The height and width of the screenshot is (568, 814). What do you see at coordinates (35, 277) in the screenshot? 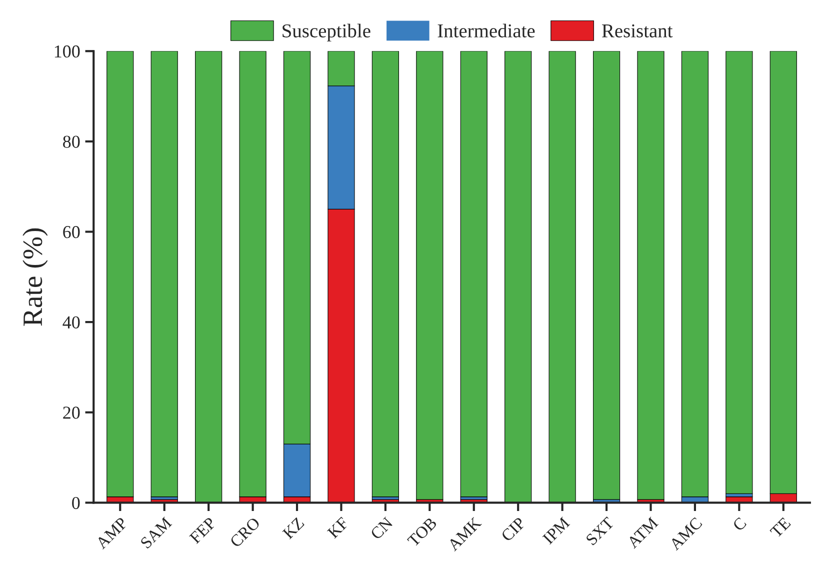
I see `y-axis-title: Rate (%)` at bounding box center [35, 277].